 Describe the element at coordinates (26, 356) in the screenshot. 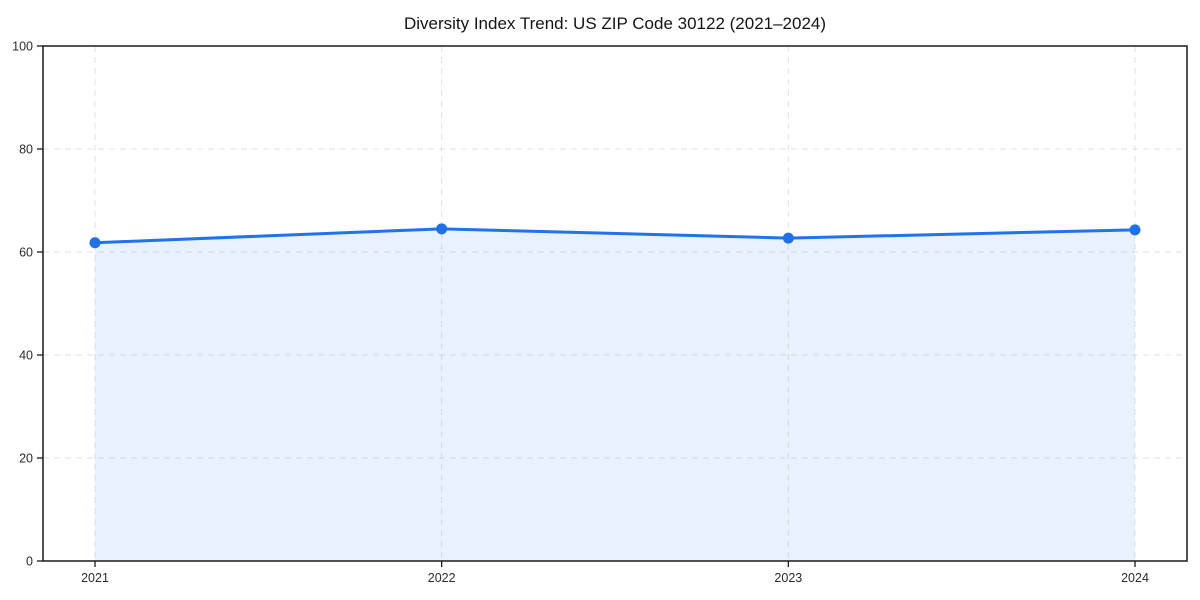

I see `y-axis-tick-label: 40` at that location.